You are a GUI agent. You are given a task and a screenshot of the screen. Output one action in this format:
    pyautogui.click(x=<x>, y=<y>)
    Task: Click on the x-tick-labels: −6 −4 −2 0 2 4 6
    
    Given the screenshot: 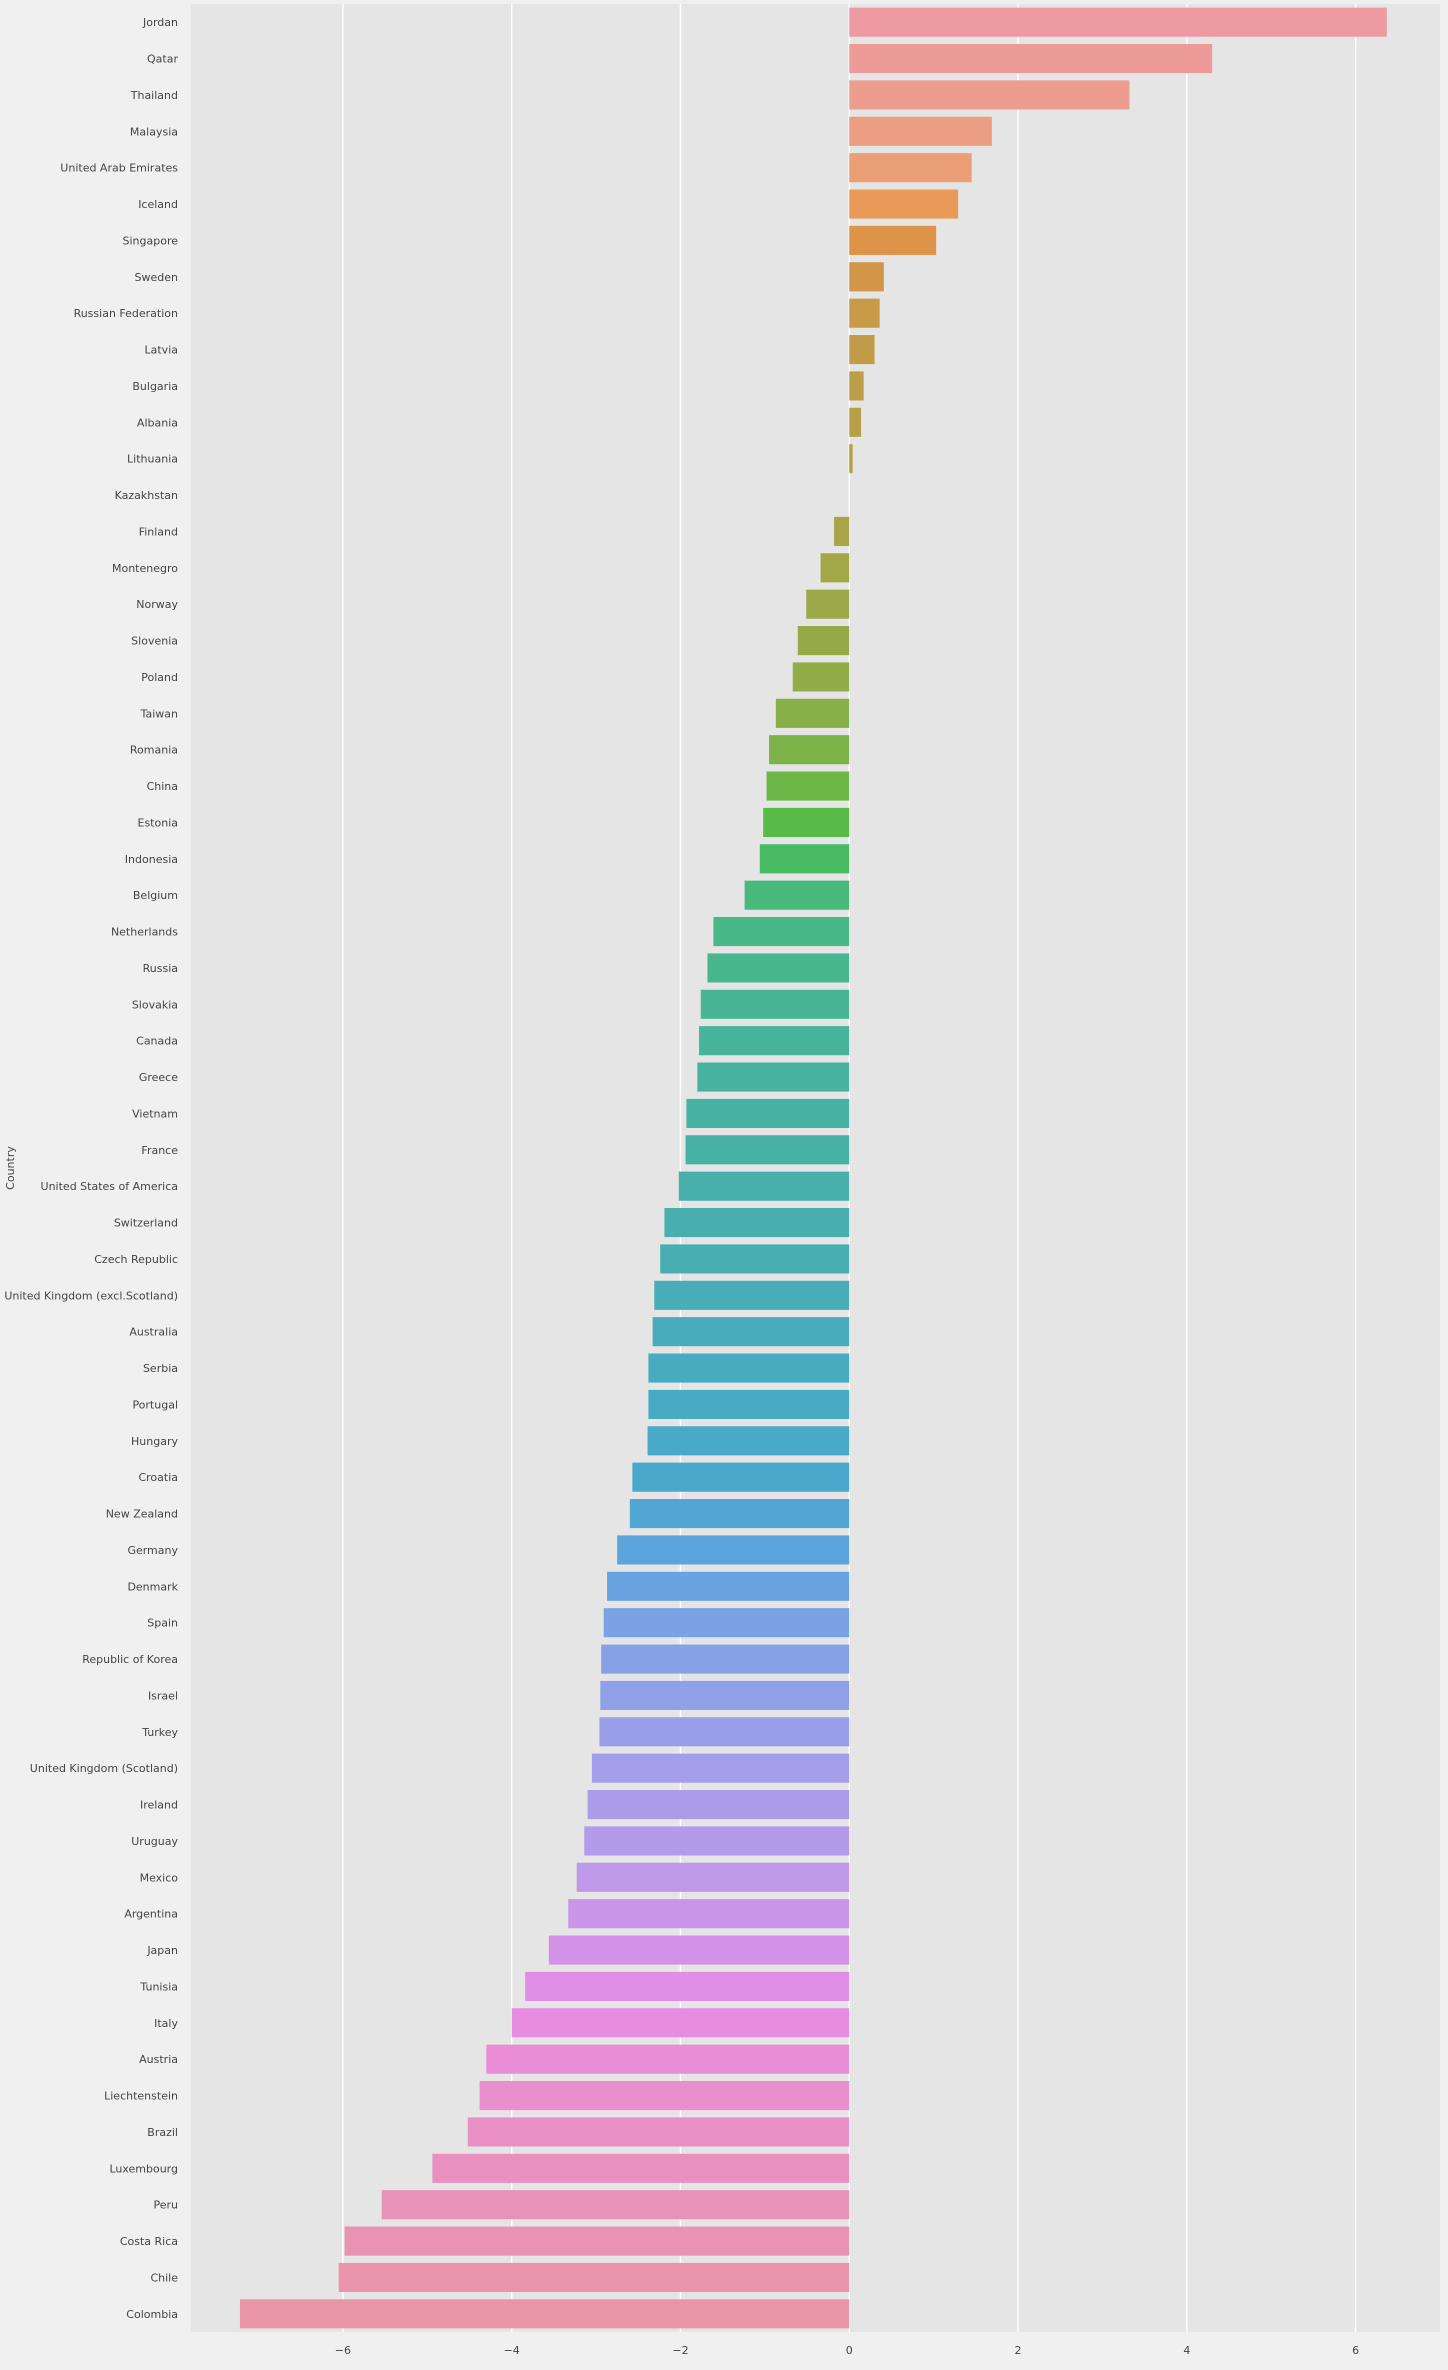 What is the action you would take?
    pyautogui.click(x=847, y=2350)
    